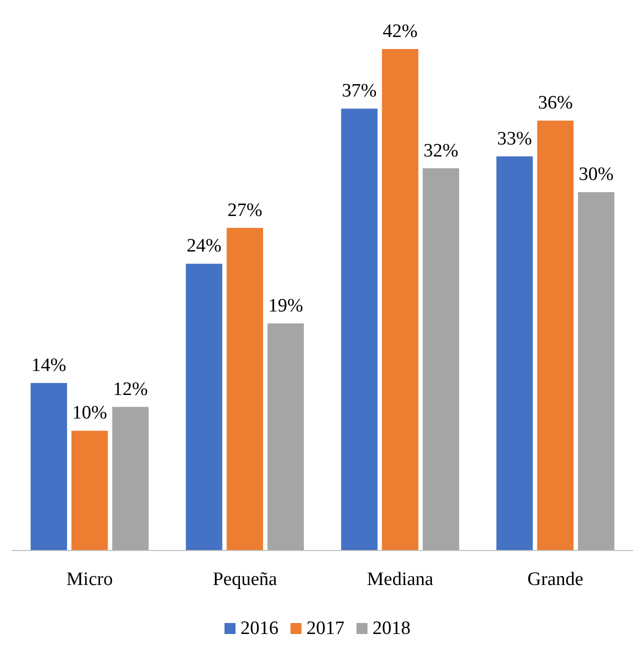 The height and width of the screenshot is (651, 635). Describe the element at coordinates (555, 579) in the screenshot. I see `x-tick-label: Grande` at that location.